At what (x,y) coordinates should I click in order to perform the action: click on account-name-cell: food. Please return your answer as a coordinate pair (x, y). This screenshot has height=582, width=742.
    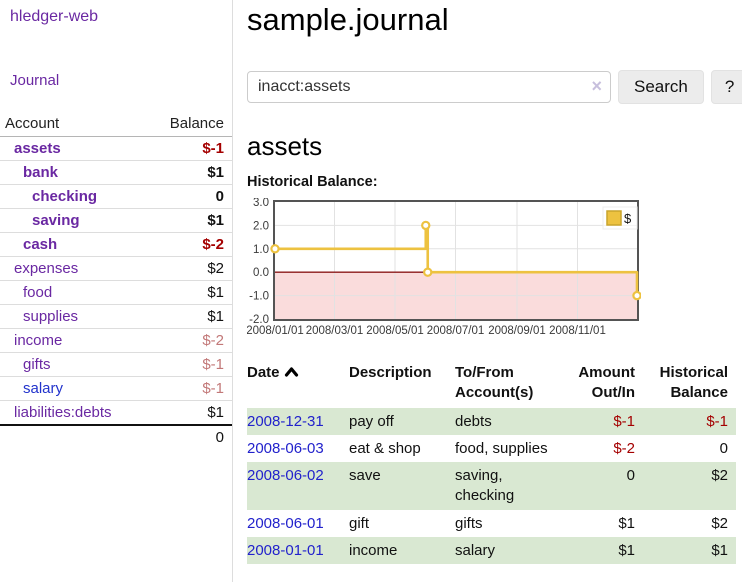
    Looking at the image, I should click on (72, 292).